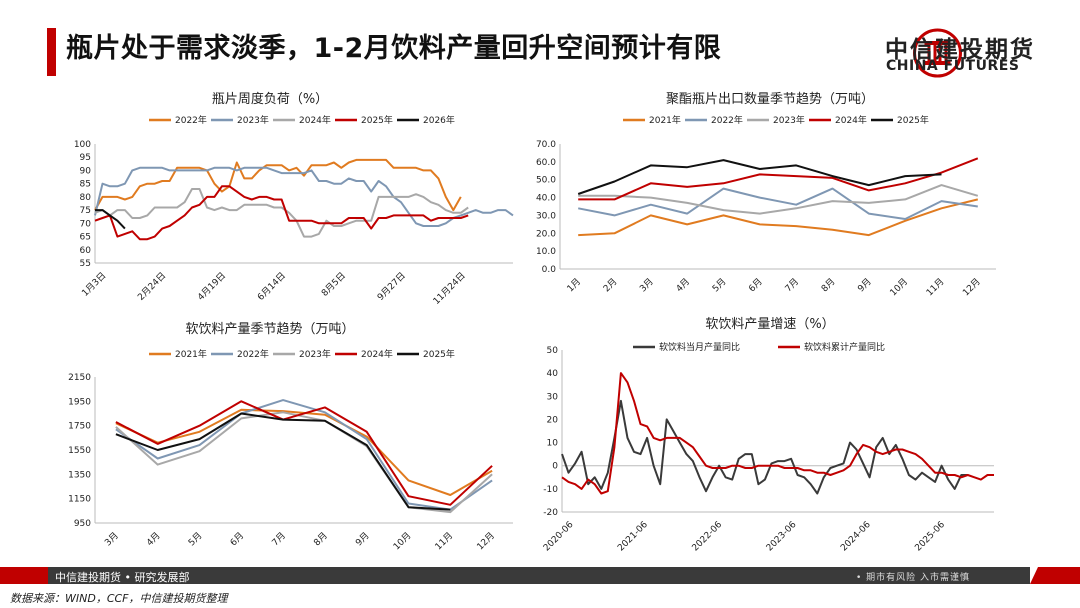  I want to click on x-tick-label: 11月24日, so click(449, 288).